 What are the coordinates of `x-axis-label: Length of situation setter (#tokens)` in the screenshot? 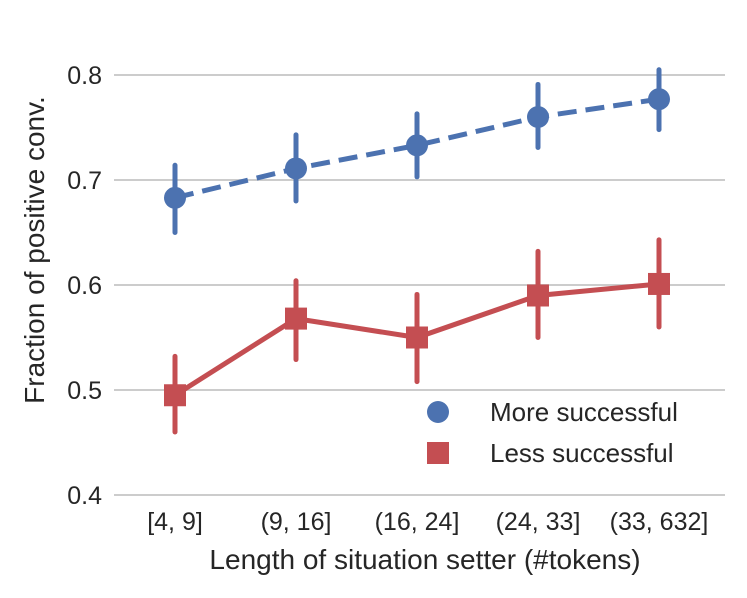 It's located at (424, 559).